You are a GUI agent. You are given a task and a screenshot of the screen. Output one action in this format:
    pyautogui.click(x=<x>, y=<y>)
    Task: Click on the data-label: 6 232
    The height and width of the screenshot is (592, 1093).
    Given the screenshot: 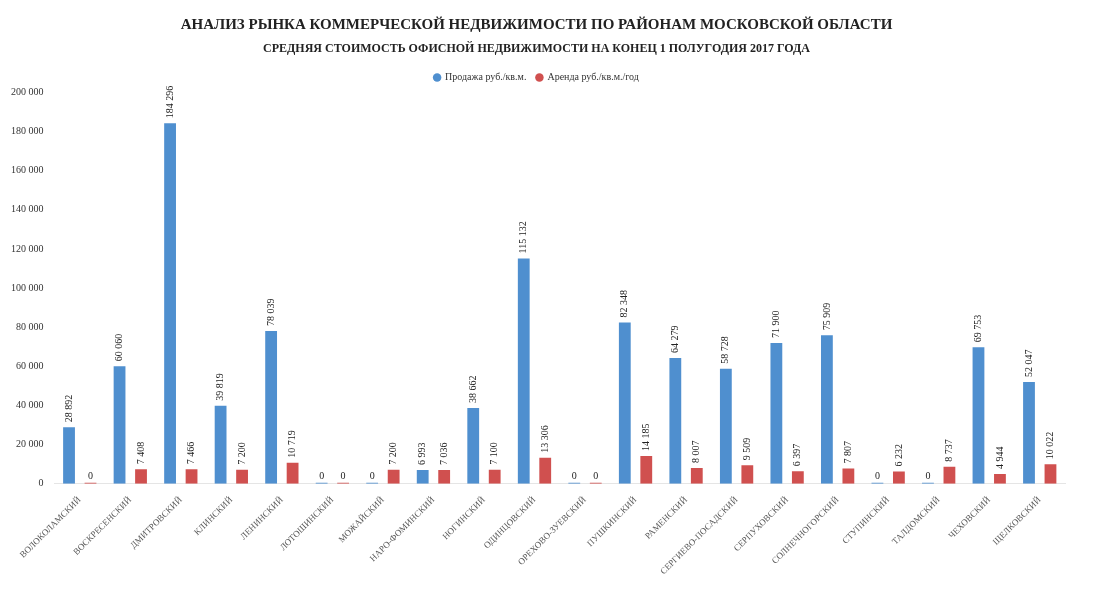 What is the action you would take?
    pyautogui.click(x=898, y=455)
    